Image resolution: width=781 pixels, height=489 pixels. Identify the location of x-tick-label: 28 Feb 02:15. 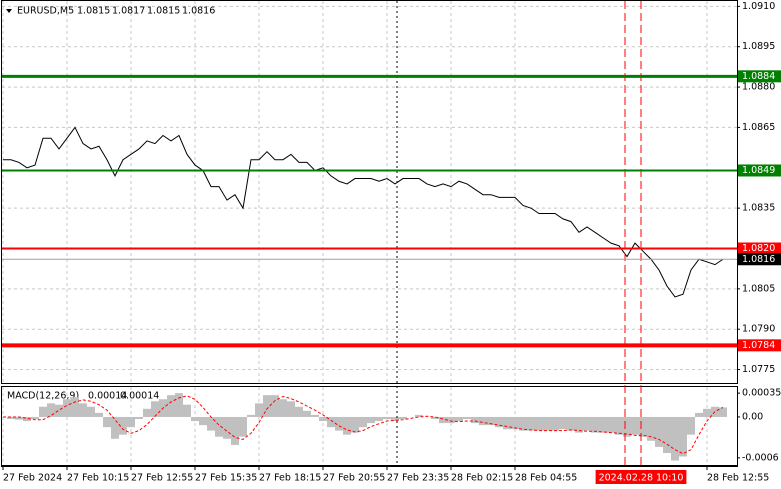
(482, 478).